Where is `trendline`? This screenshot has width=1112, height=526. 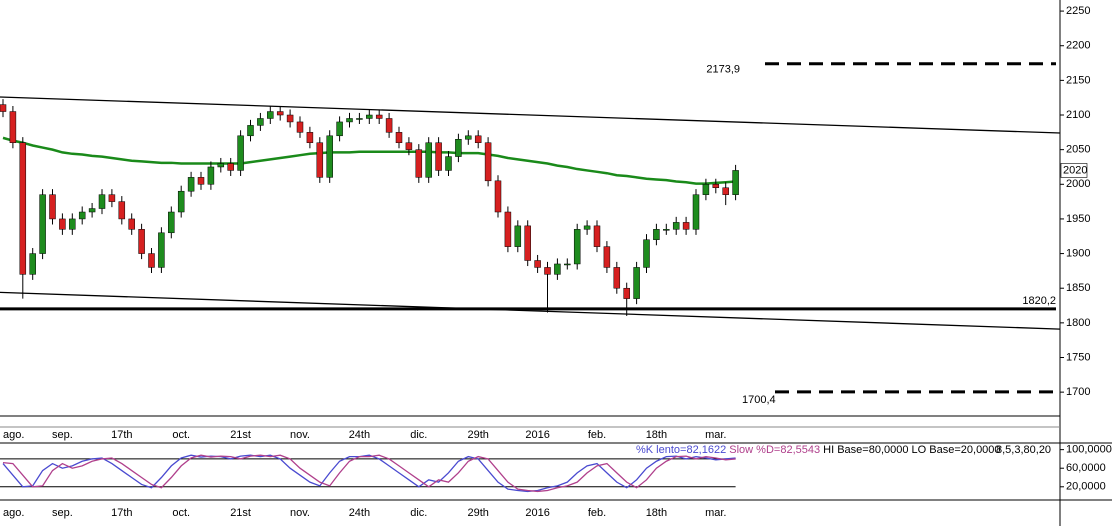
trendline is located at coordinates (530, 310).